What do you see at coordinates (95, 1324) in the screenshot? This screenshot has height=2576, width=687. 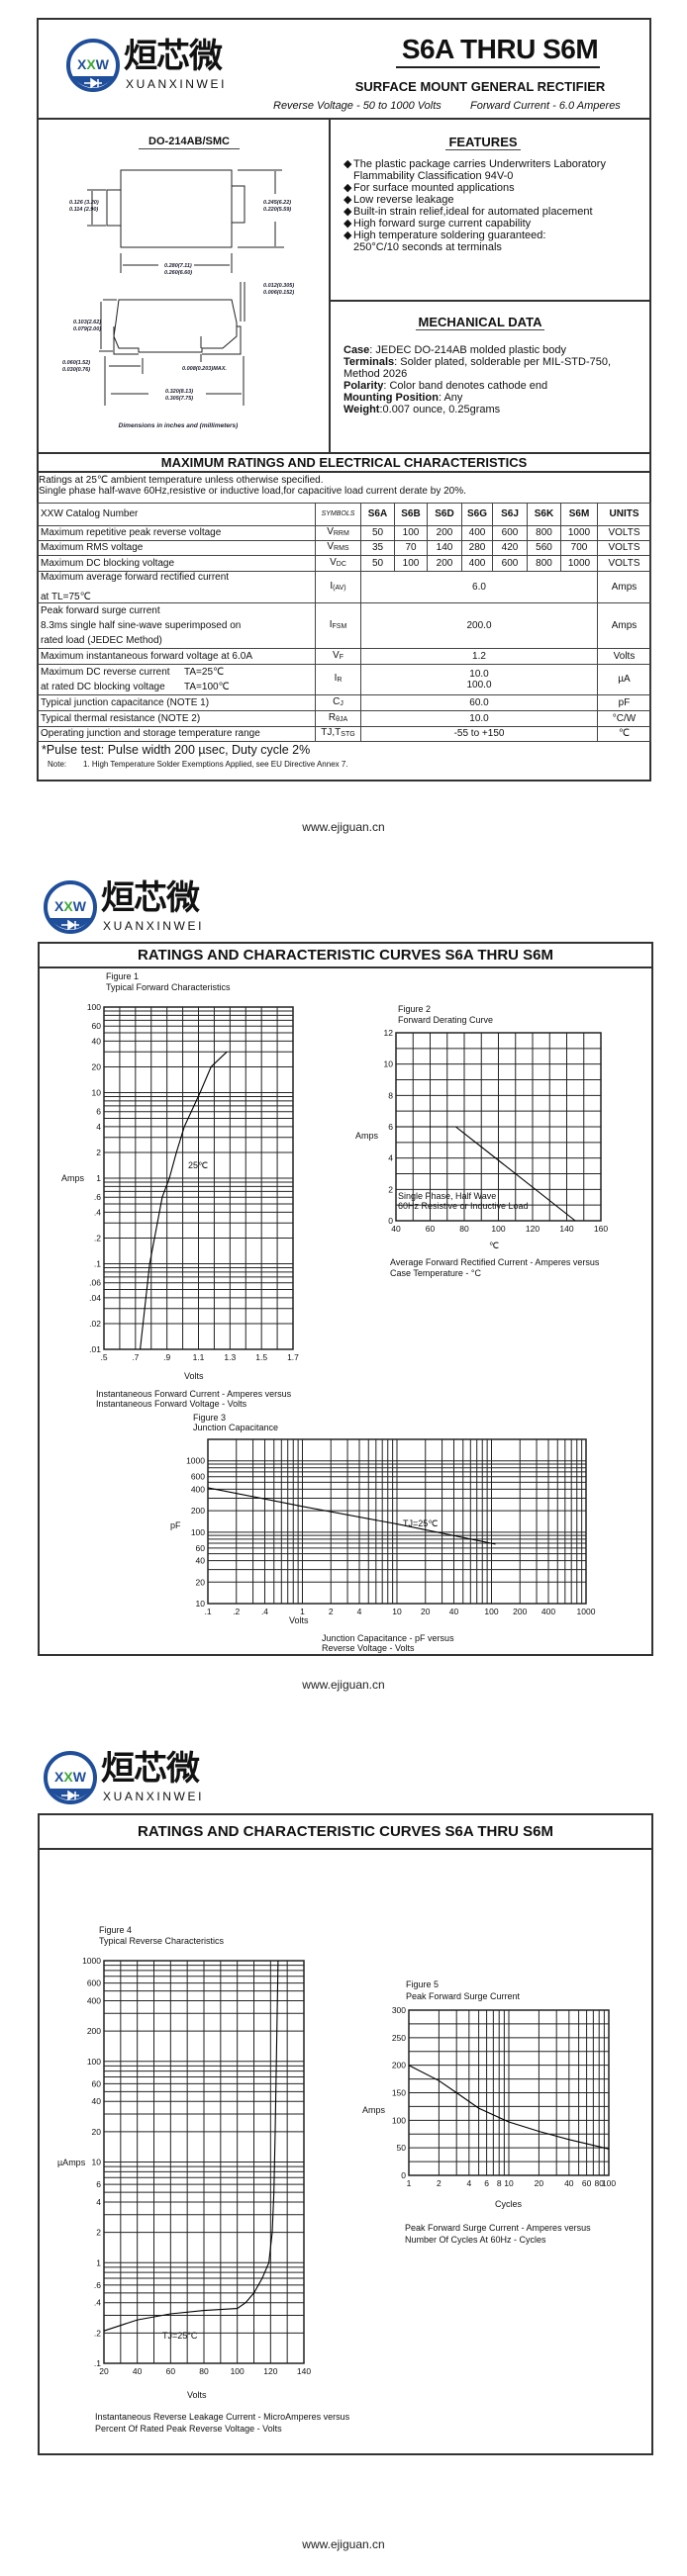 I see `y-tick-label: .02` at bounding box center [95, 1324].